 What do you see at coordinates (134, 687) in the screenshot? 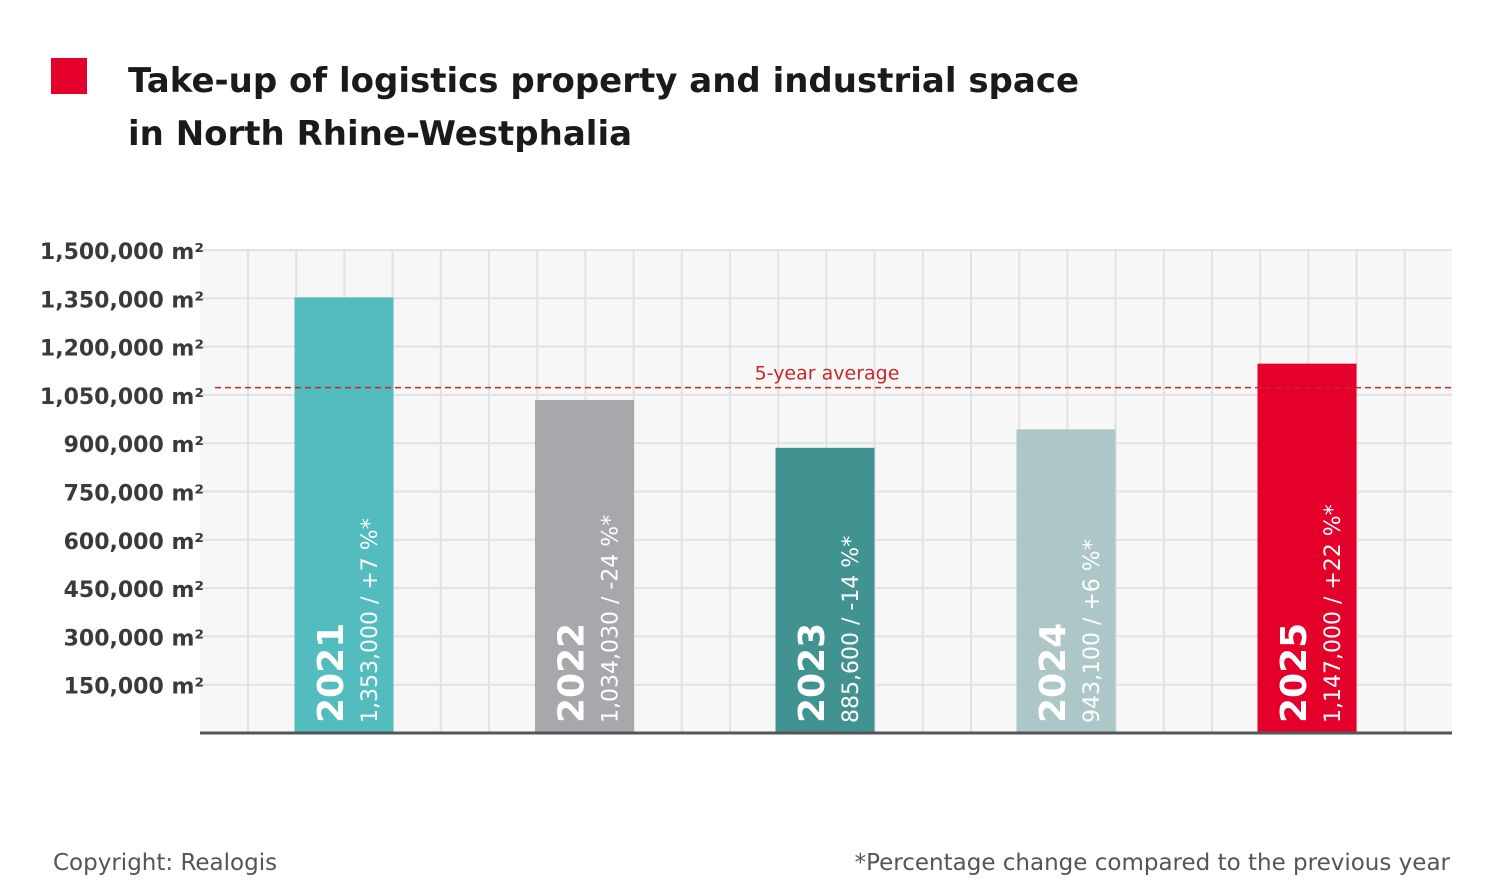
I see `y-tick-label: 150,000 m²` at bounding box center [134, 687].